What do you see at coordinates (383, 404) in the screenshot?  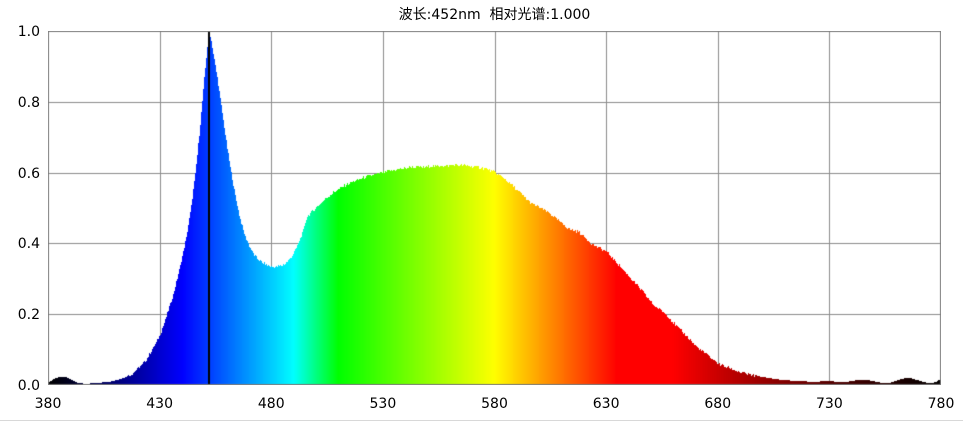 I see `x-tick-label: 530` at bounding box center [383, 404].